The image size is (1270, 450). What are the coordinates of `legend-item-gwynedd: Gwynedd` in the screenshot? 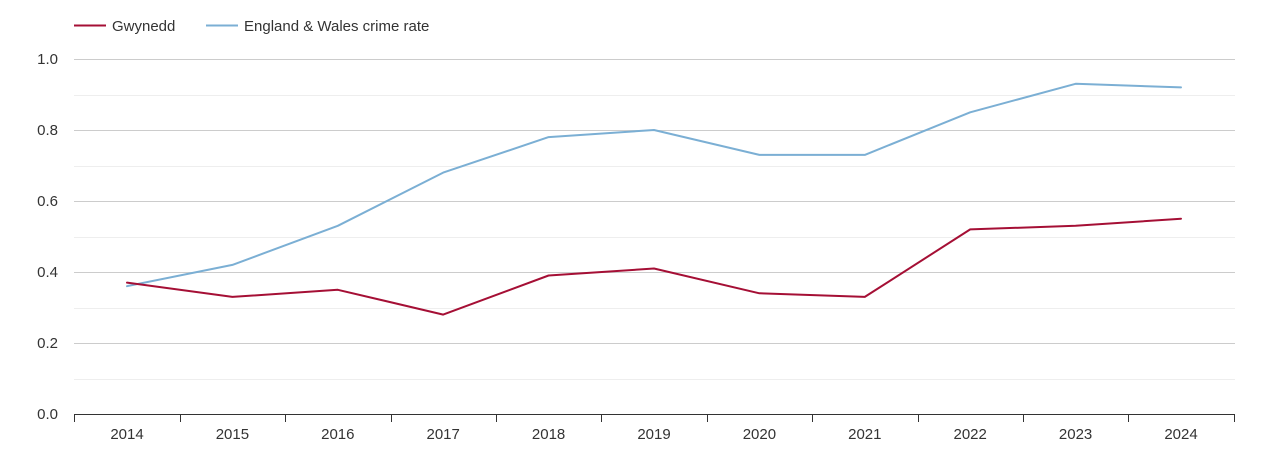 It's located at (124, 26).